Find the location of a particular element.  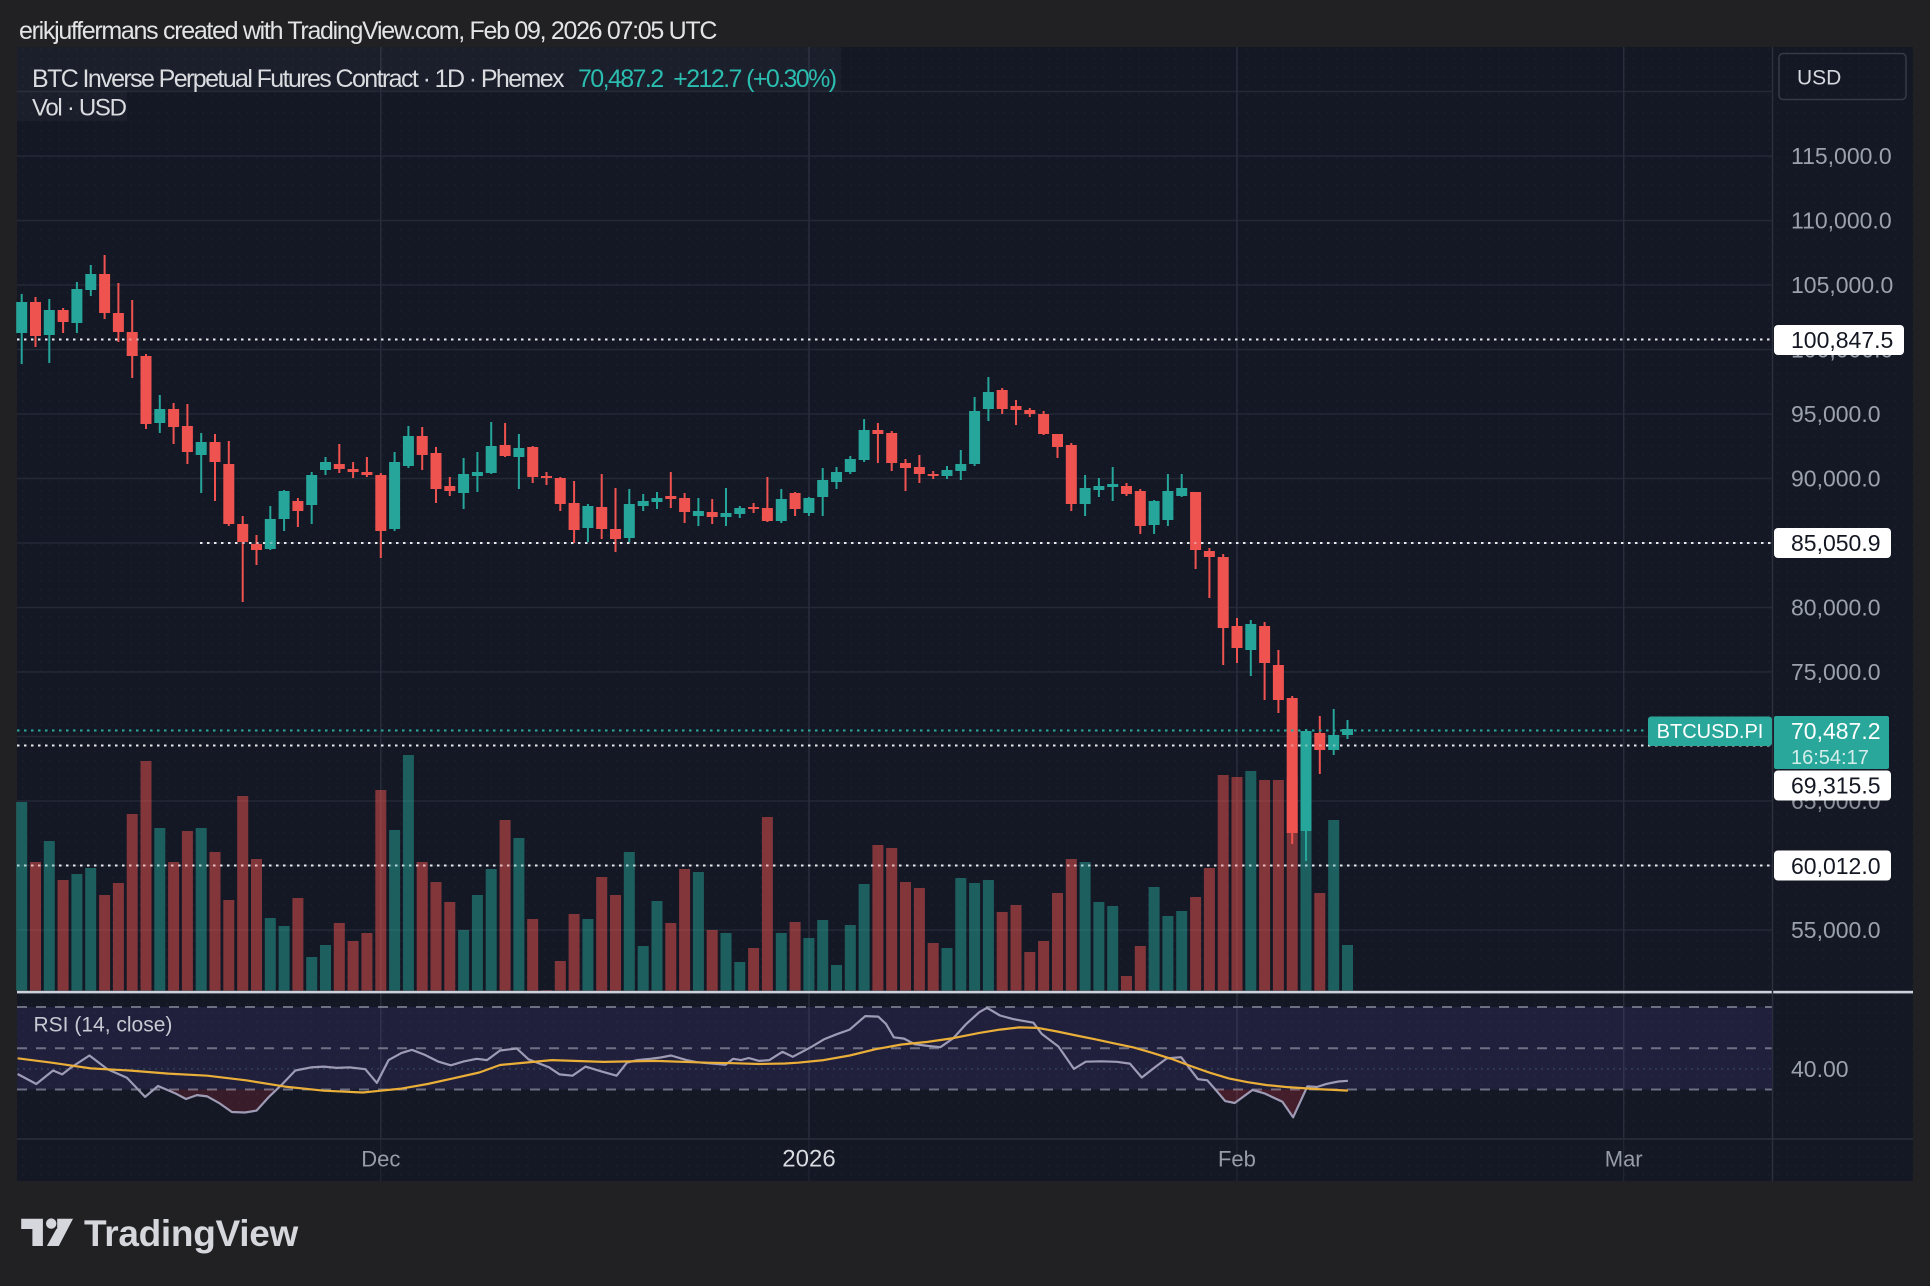

svg-text: 55,000.0 is located at coordinates (1836, 930).